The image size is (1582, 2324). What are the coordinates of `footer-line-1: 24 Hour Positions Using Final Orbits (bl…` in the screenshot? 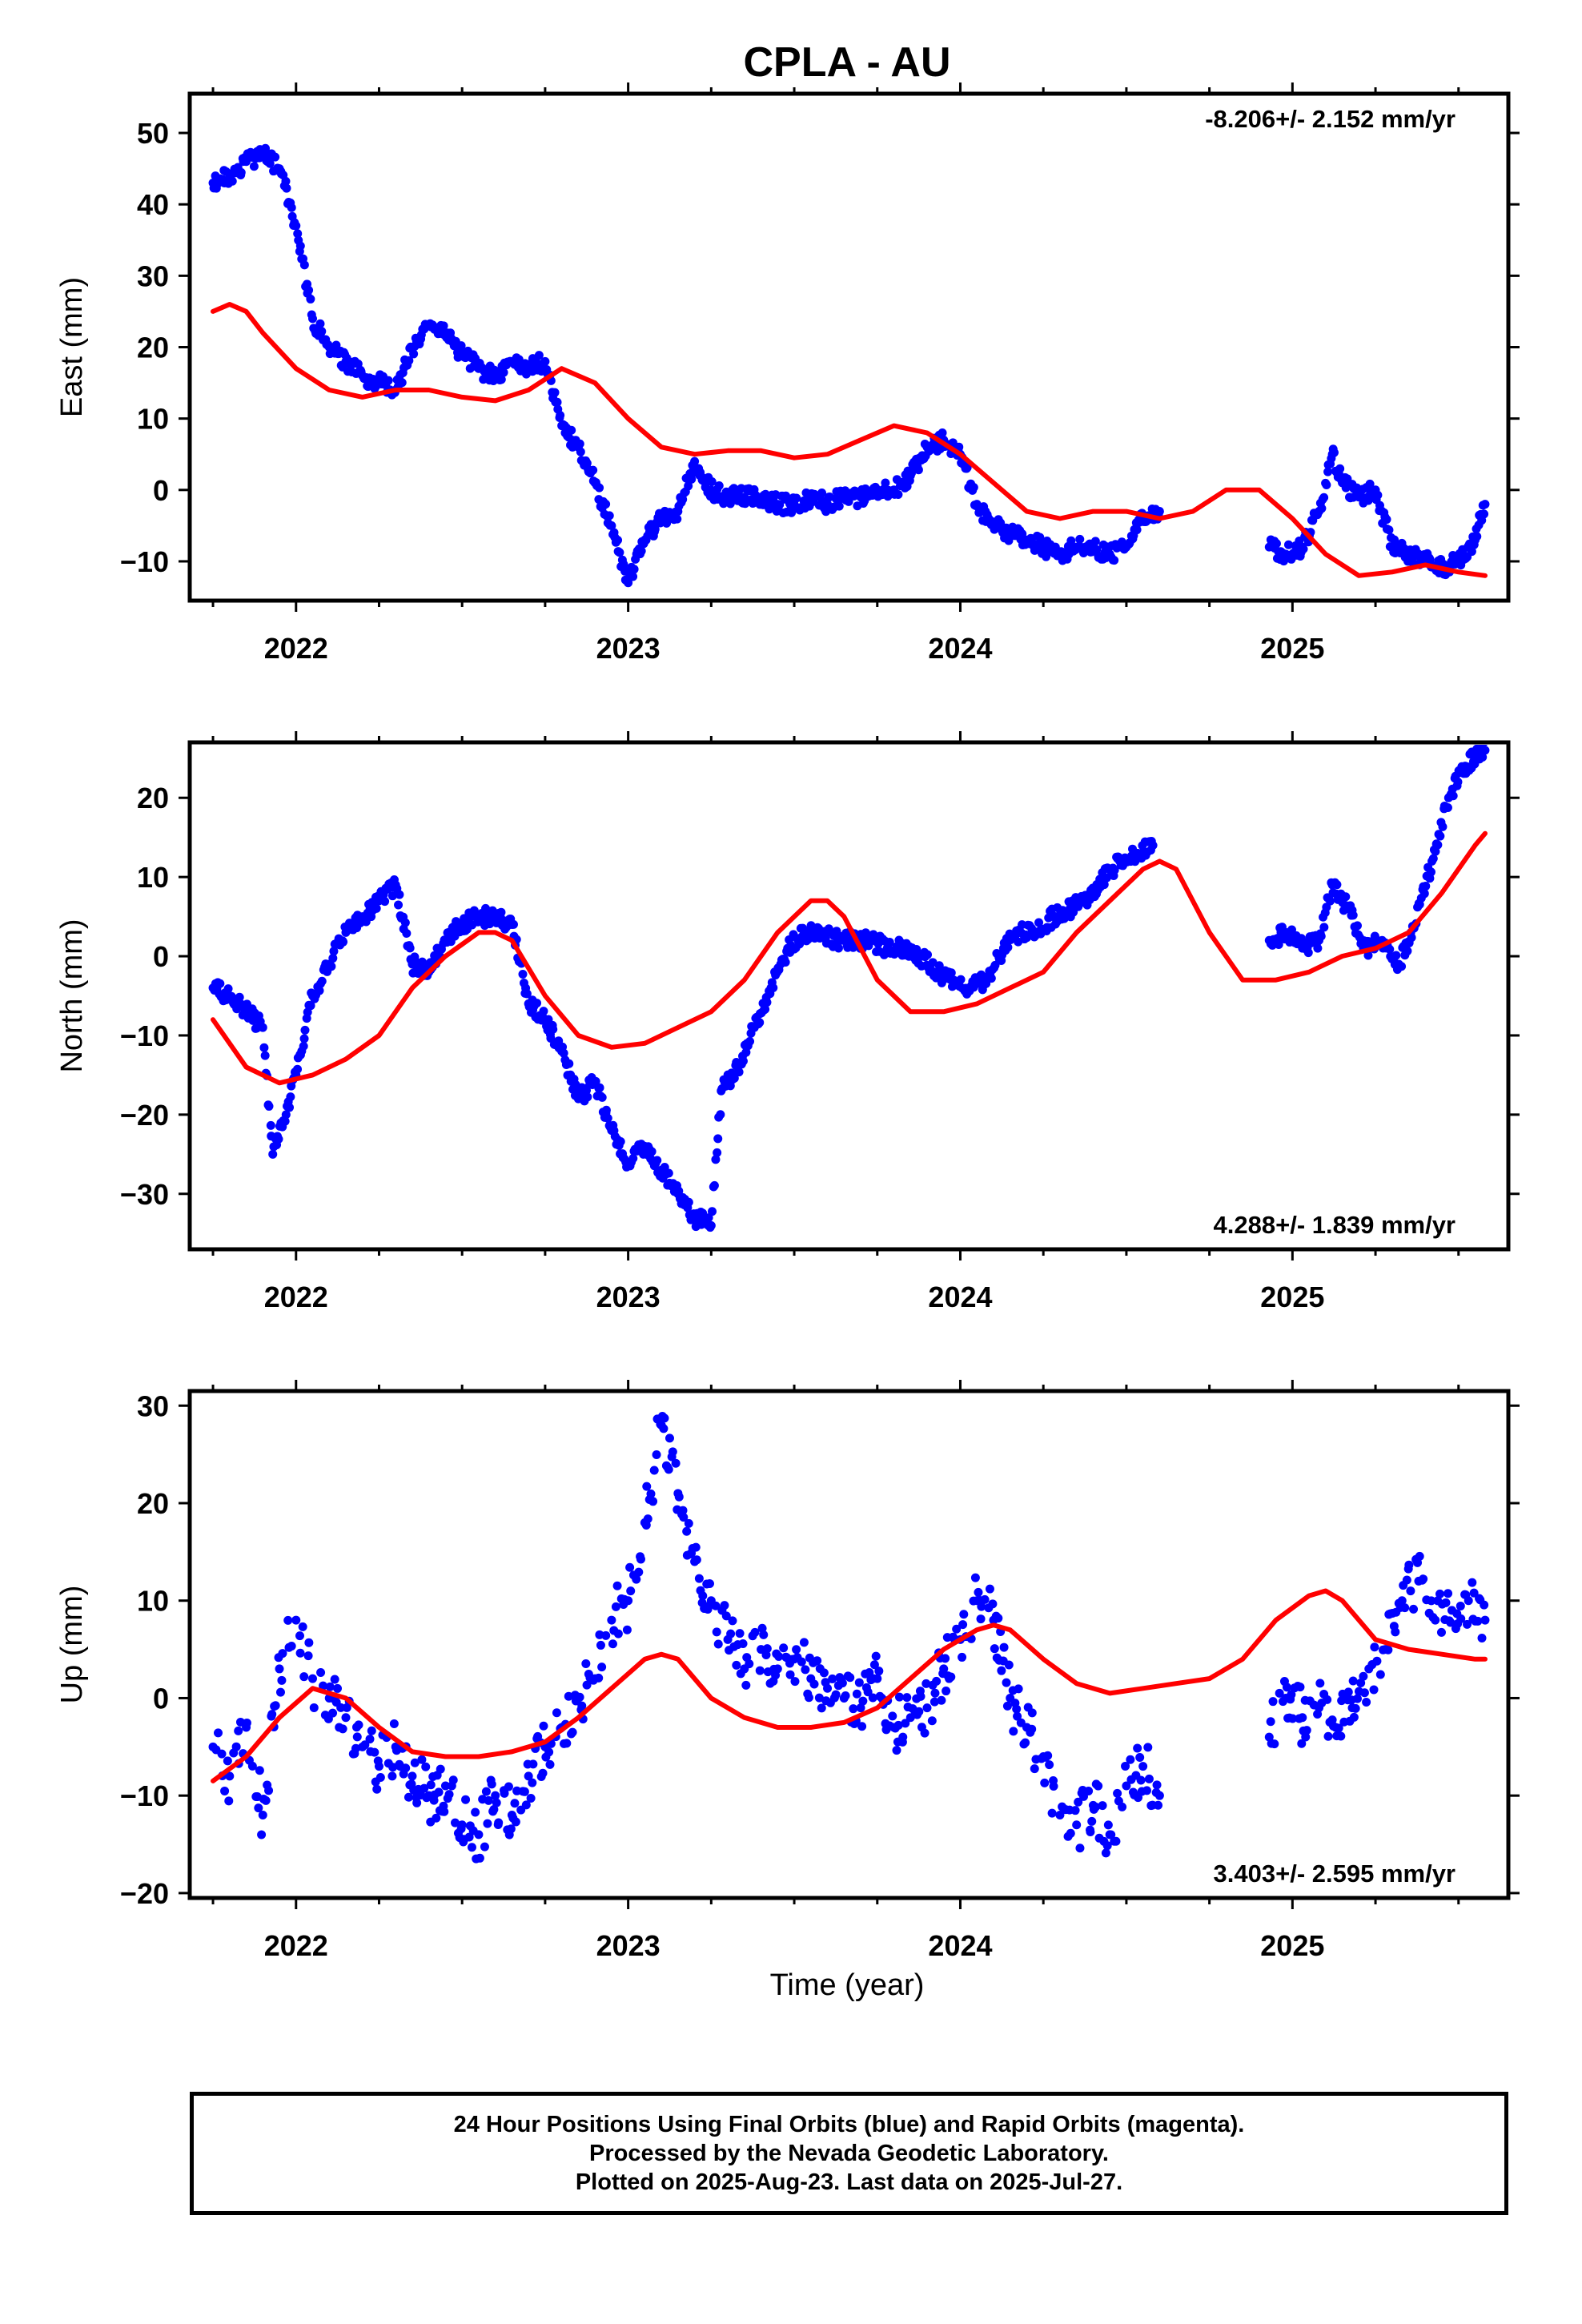 It's located at (849, 2124).